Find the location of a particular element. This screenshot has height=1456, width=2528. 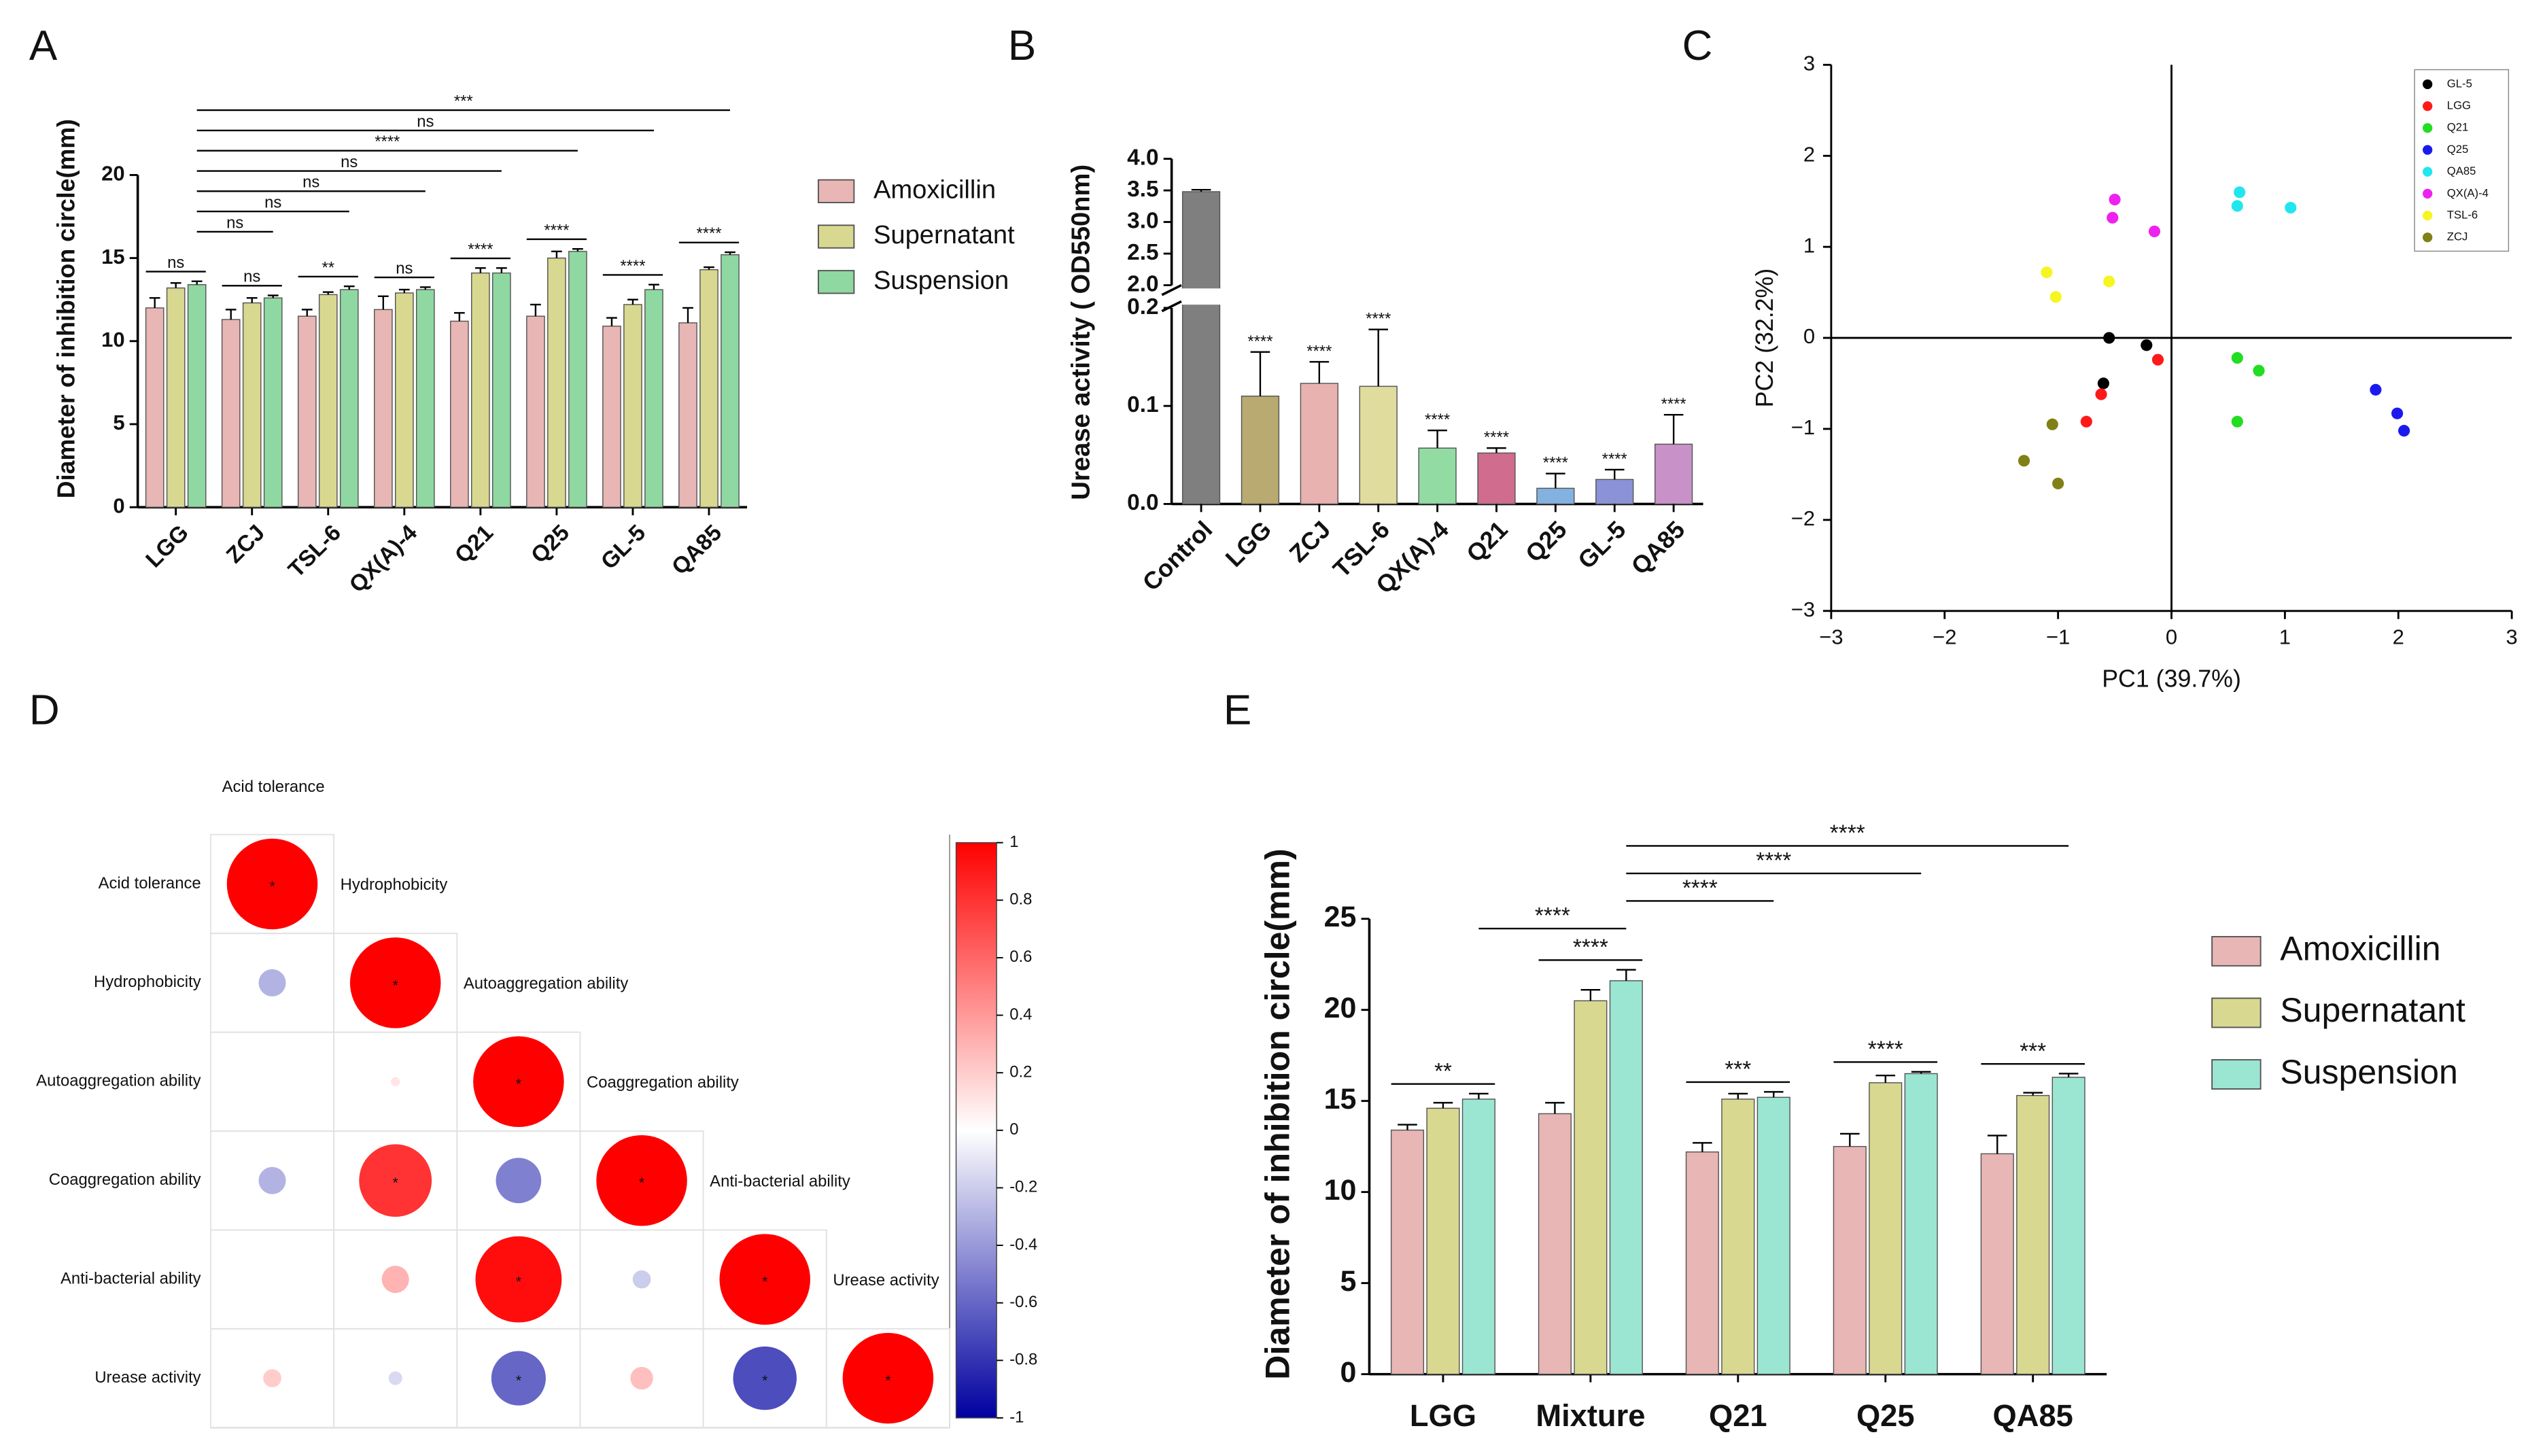

y-tick-label: 2 is located at coordinates (1809, 154).